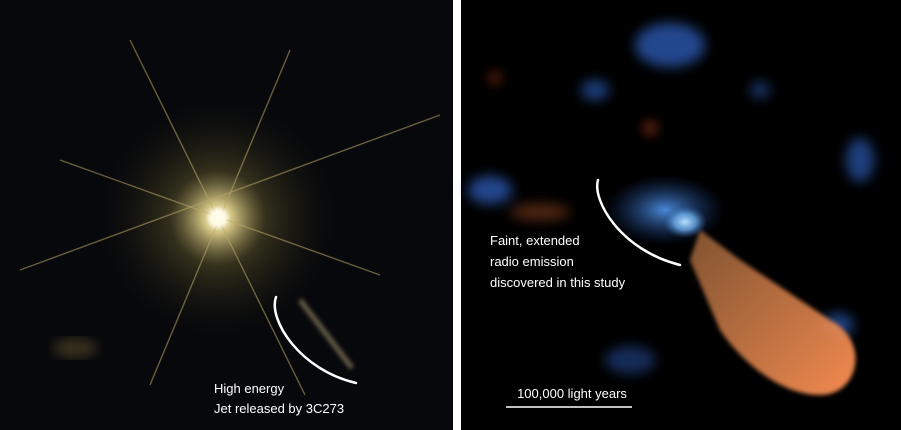 This screenshot has width=901, height=430. I want to click on radio-jet, so click(773, 312).